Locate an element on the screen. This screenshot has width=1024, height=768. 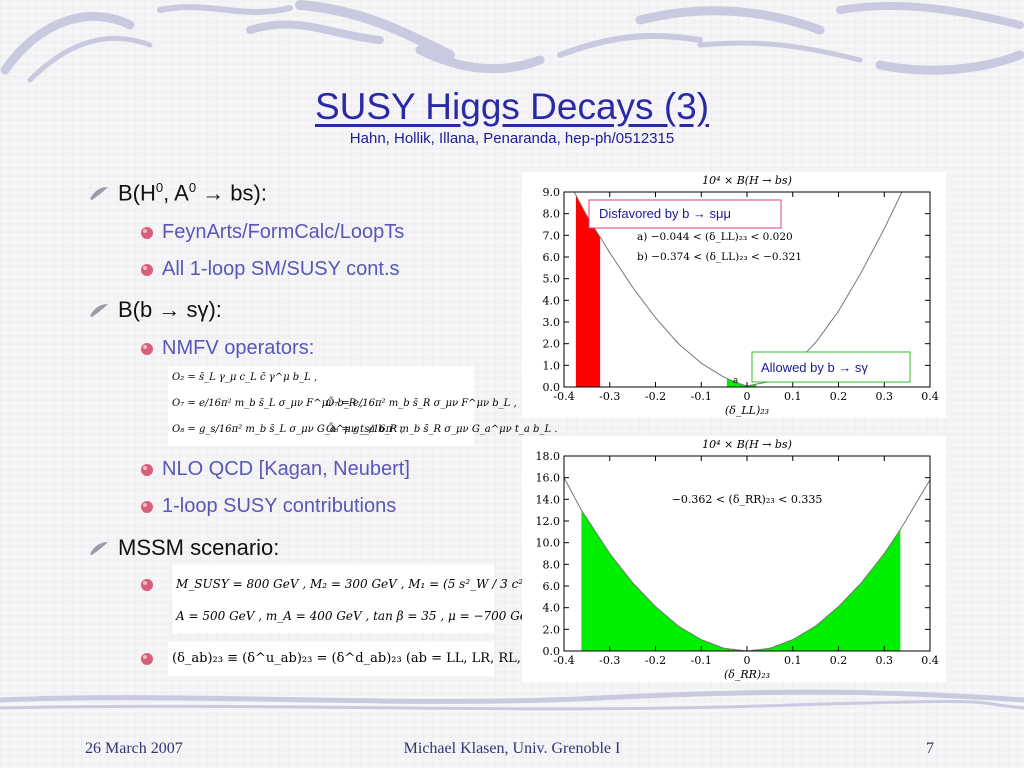
decorative-swirl-top is located at coordinates (512, 41).